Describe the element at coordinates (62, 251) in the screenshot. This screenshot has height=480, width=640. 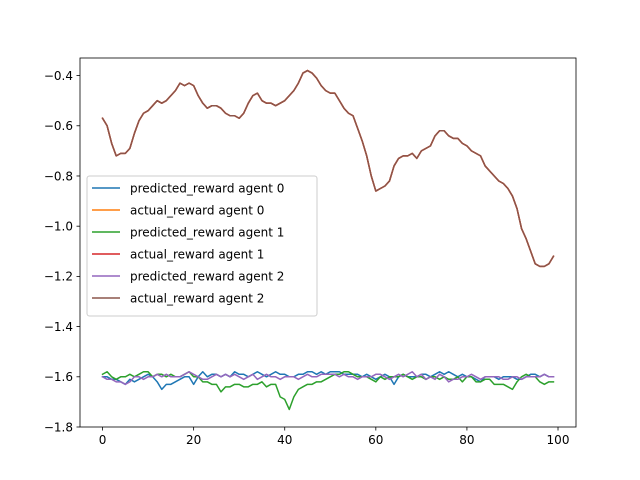
I see `y-axis: −1.8 −1.6 −1.4 −1.2 −1.0 −0.8 −0.6 −0.4` at that location.